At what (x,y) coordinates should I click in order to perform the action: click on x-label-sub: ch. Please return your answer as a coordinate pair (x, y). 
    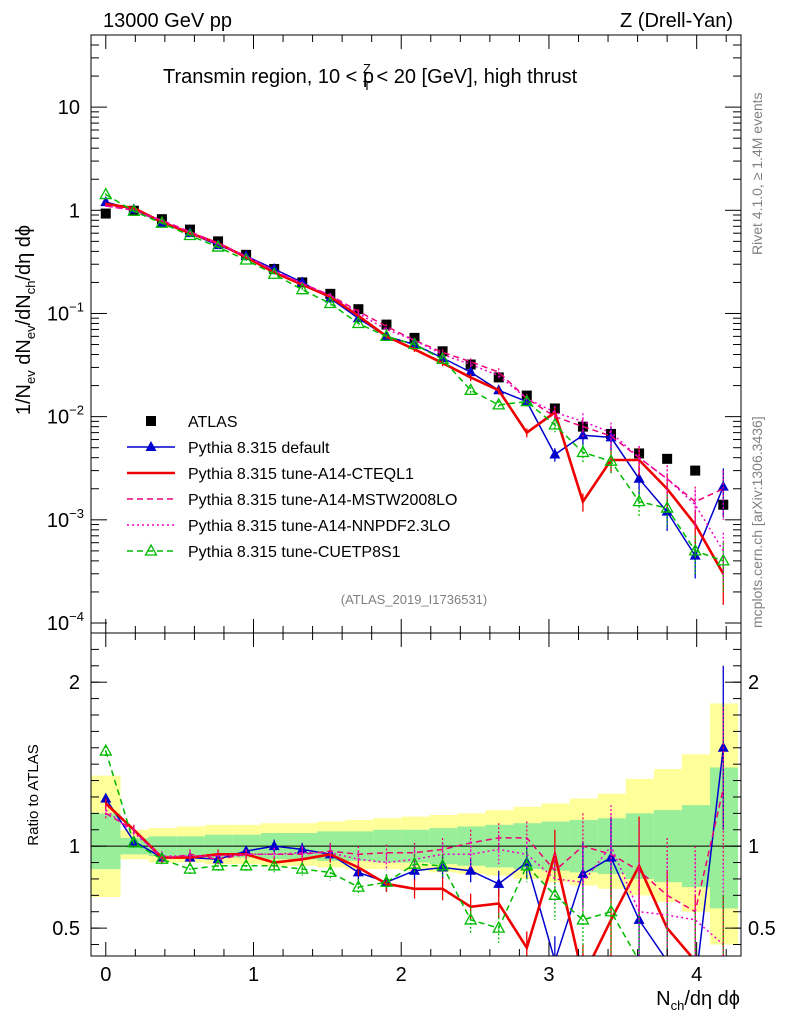
    Looking at the image, I should click on (678, 1005).